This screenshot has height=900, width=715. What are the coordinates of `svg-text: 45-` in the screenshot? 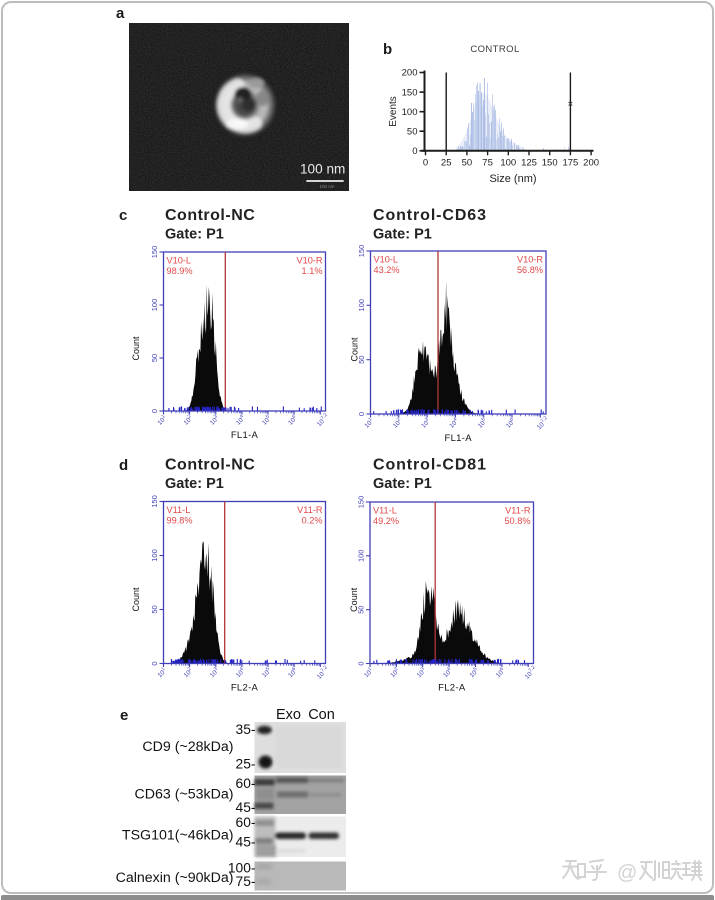 It's located at (246, 807).